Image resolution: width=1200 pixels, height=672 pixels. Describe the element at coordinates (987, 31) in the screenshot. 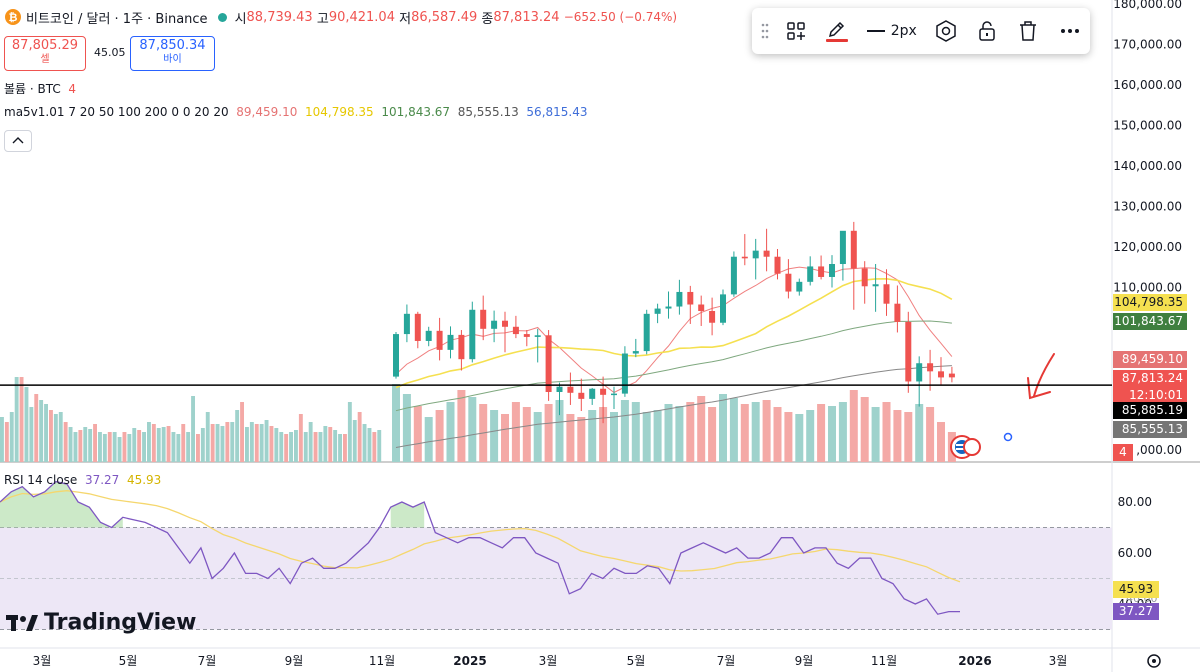

I see `lock-icon` at that location.